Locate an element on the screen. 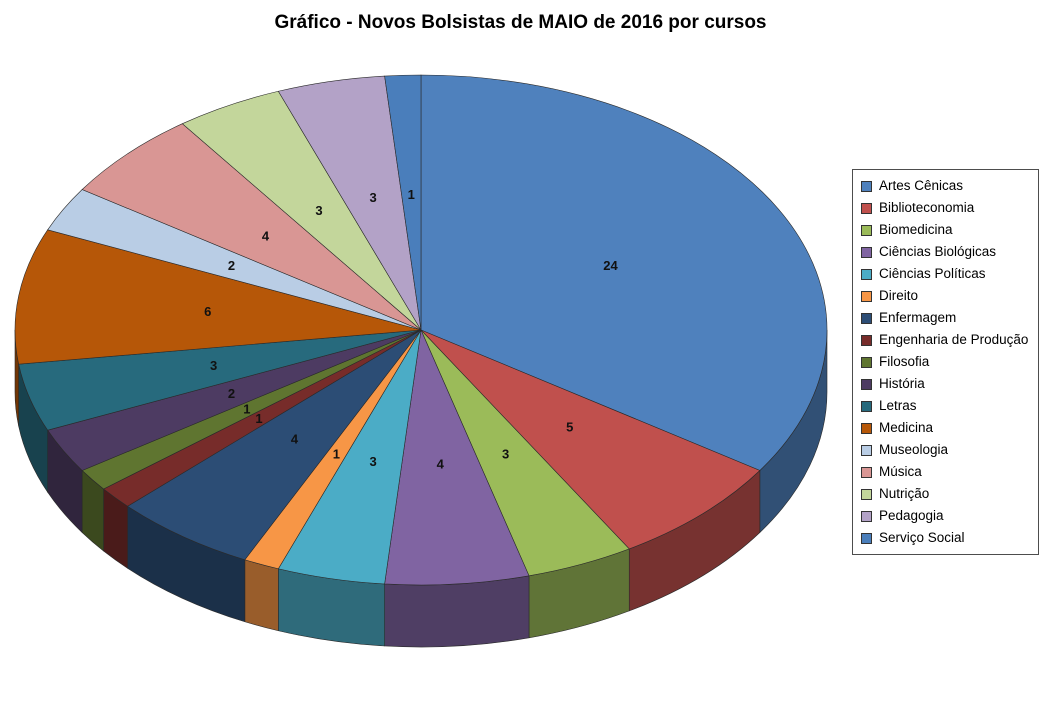 The width and height of the screenshot is (1041, 717). legend-label: Engenharia de Produção is located at coordinates (954, 339).